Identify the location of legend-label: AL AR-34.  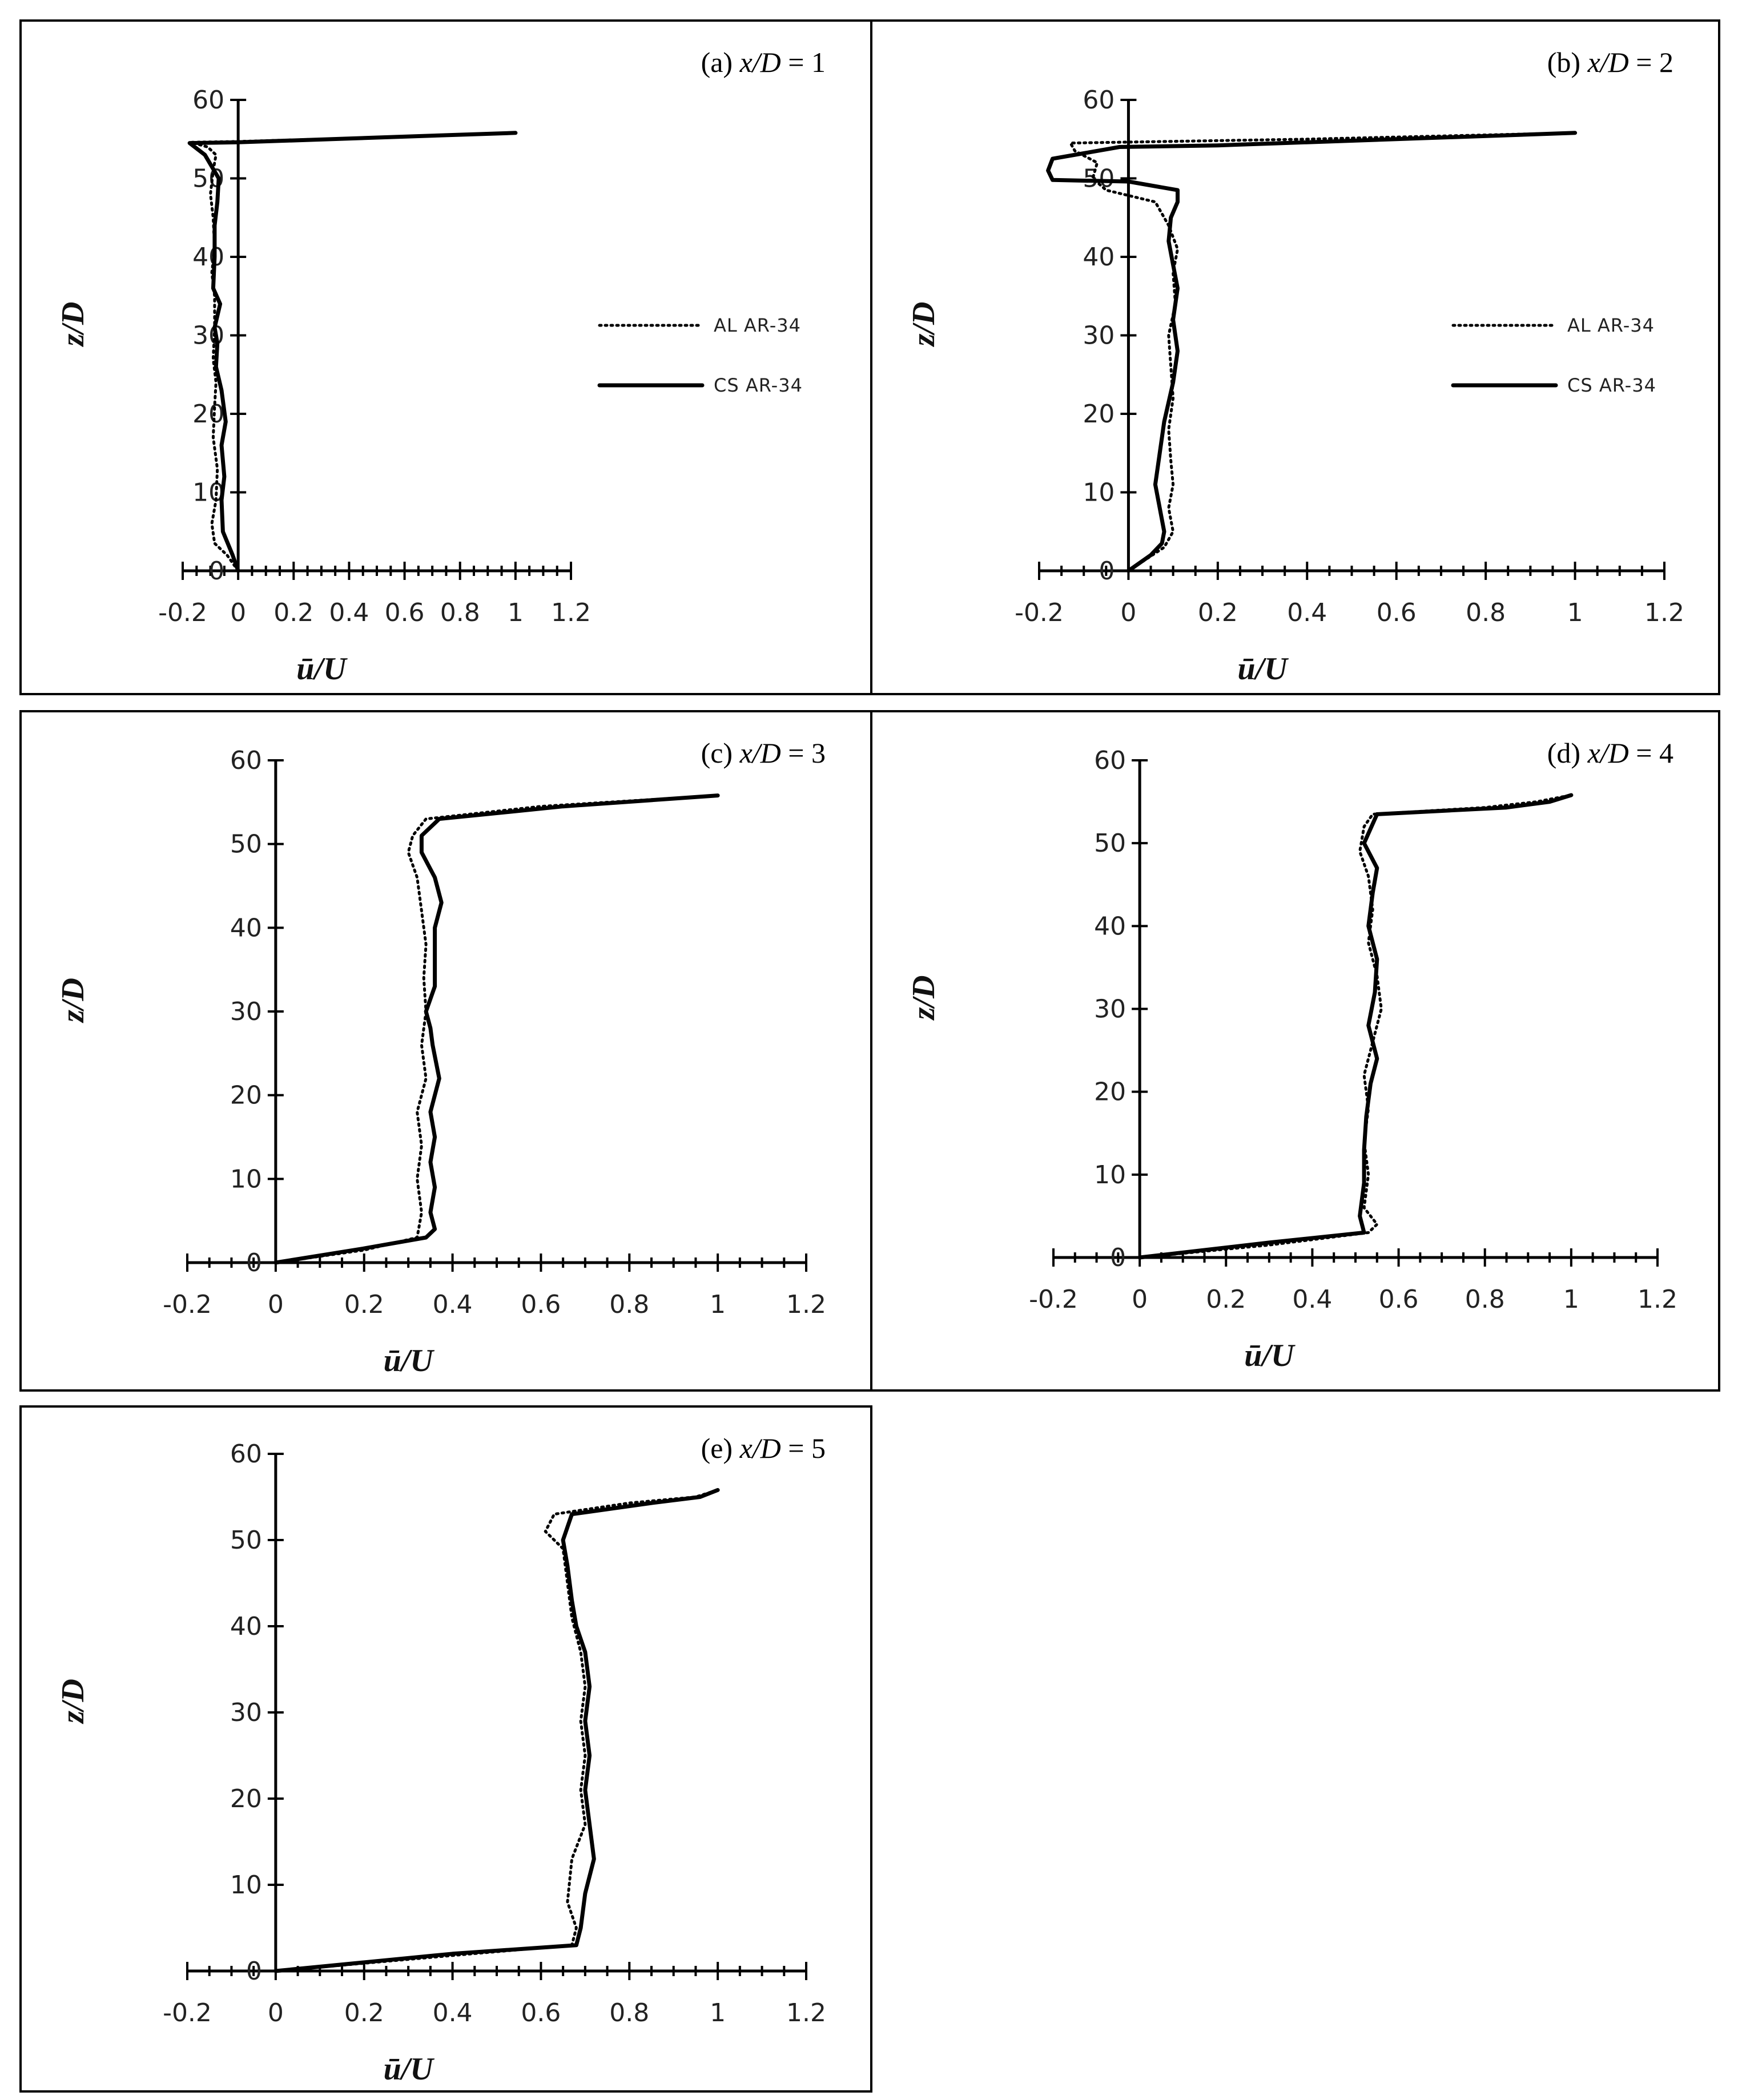
(758, 325).